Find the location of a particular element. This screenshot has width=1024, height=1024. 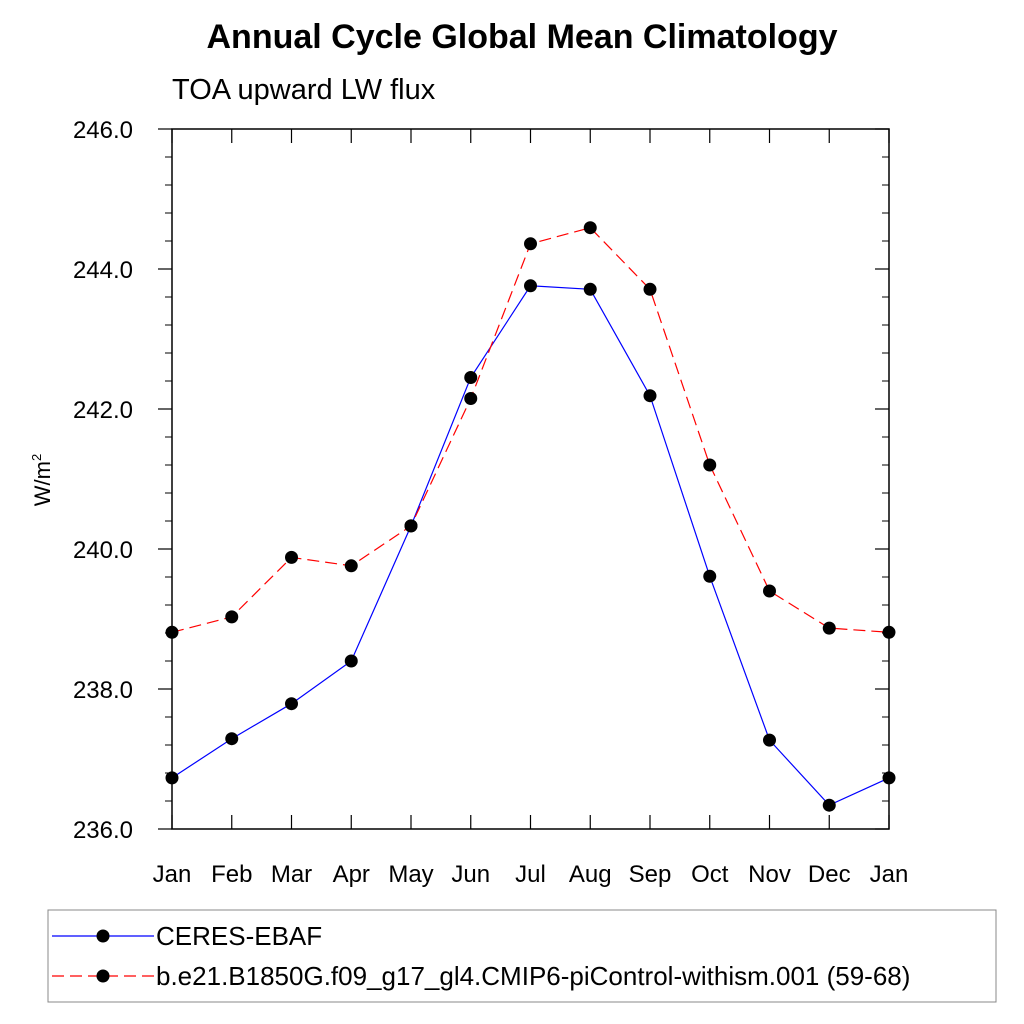

x-tick-label: Feb is located at coordinates (231, 874).